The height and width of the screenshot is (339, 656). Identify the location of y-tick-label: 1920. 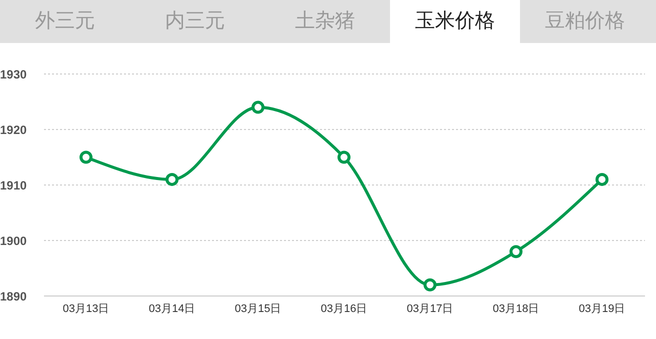
(14, 129).